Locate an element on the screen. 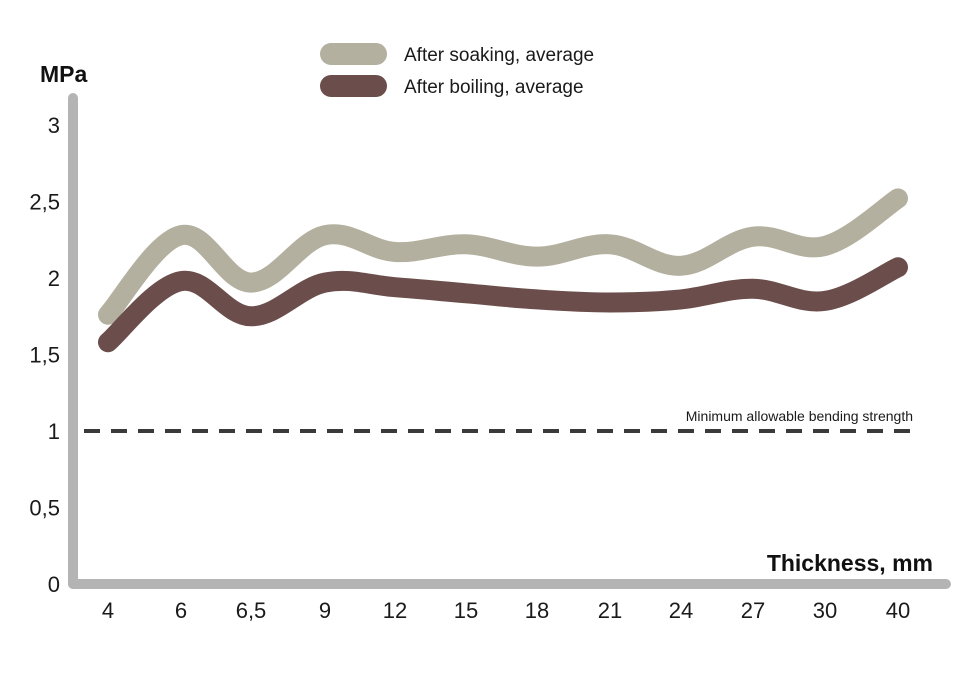 Image resolution: width=960 pixels, height=698 pixels. y-tick-label: 0,5 is located at coordinates (44, 508).